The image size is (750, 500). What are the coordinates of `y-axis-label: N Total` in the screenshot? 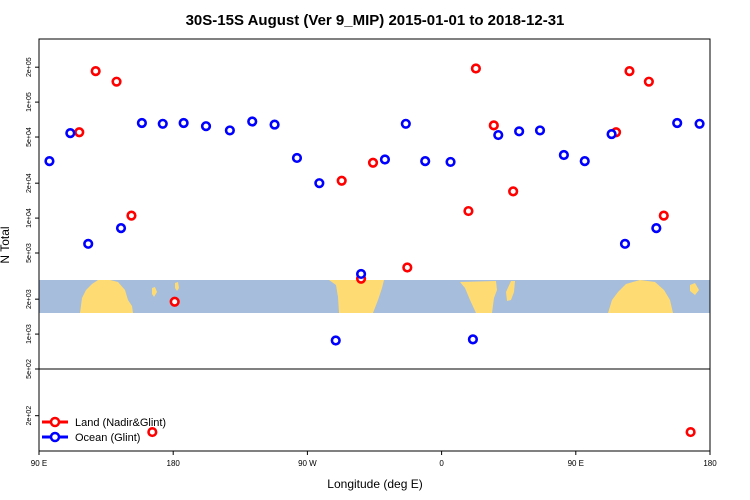 It's located at (6, 244).